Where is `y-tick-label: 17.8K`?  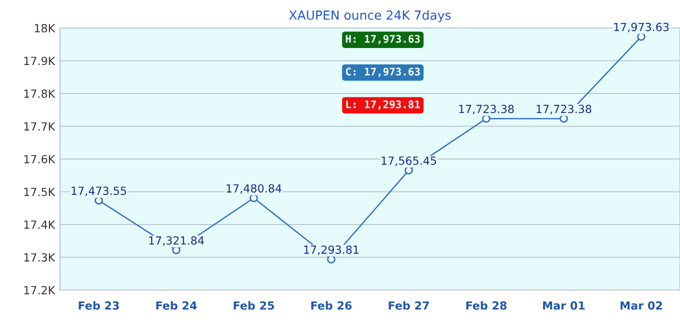 y-tick-label: 17.8K is located at coordinates (40, 93).